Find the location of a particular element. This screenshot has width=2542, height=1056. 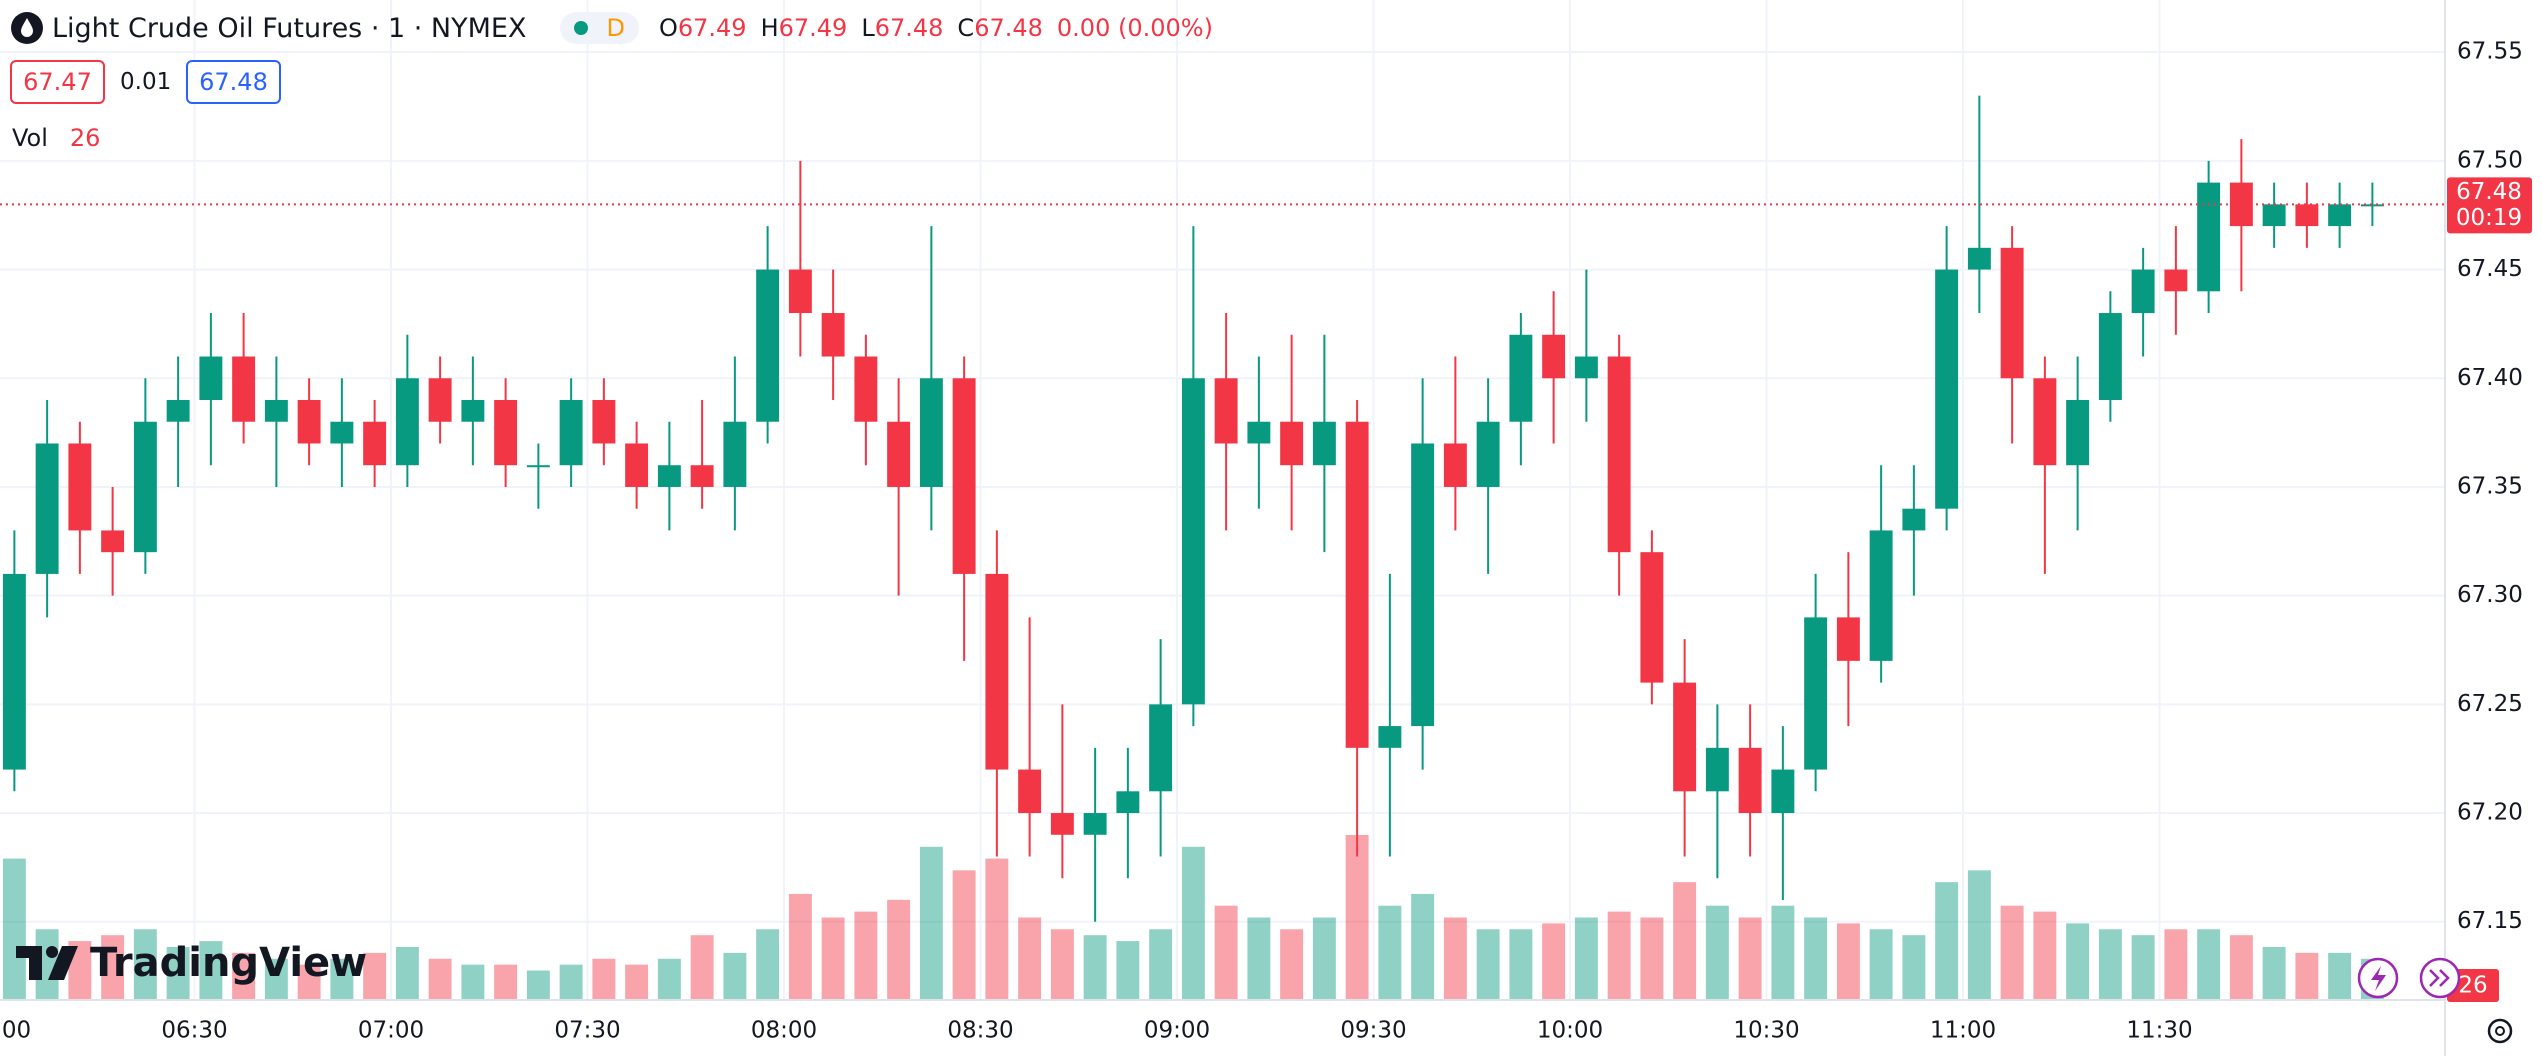

x-tick-label: 10:00 is located at coordinates (1570, 1031).